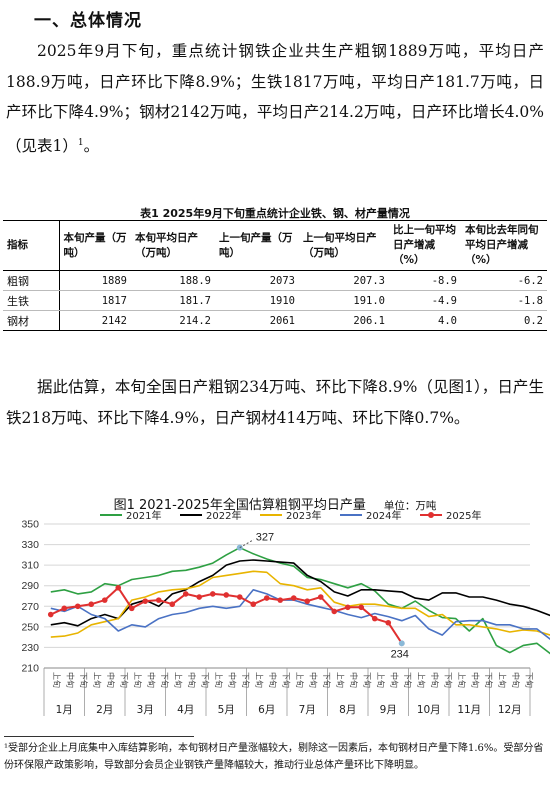 The height and width of the screenshot is (795, 550). Describe the element at coordinates (344, 300) in the screenshot. I see `table-cell: 191.0` at that location.